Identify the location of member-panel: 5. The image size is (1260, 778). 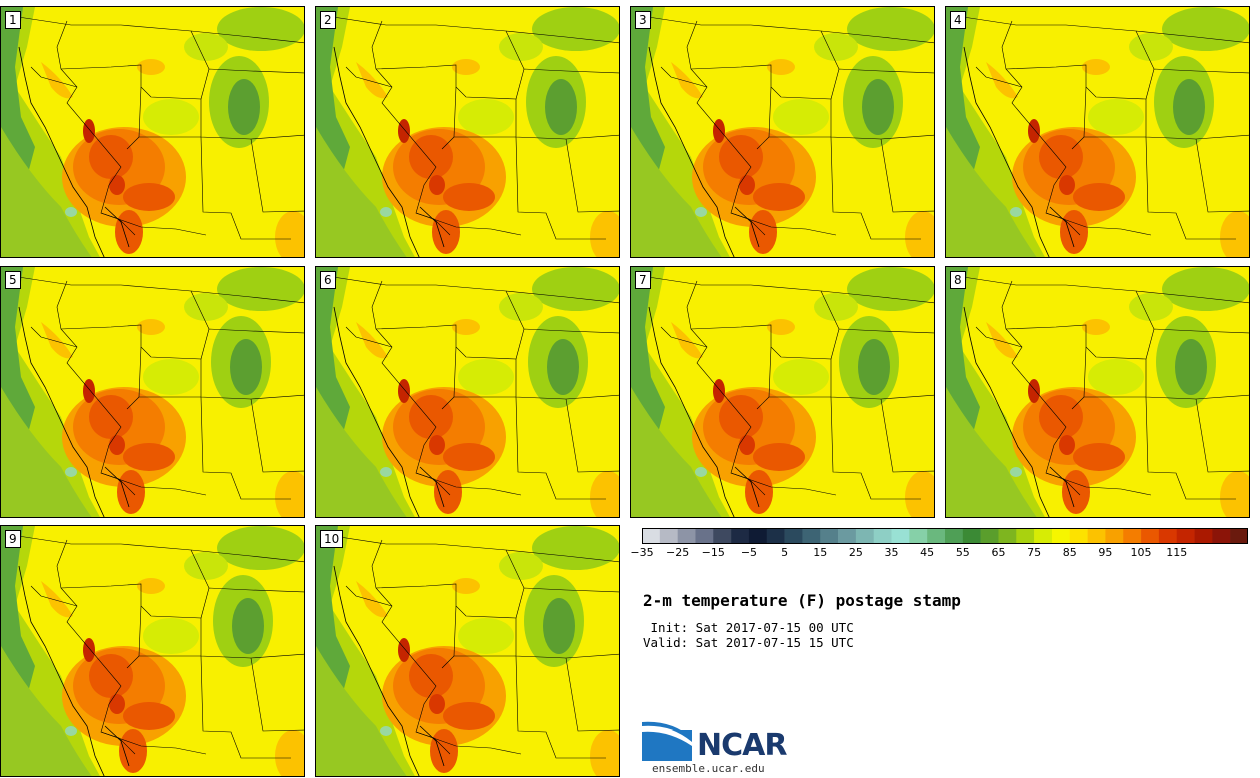
(152, 392).